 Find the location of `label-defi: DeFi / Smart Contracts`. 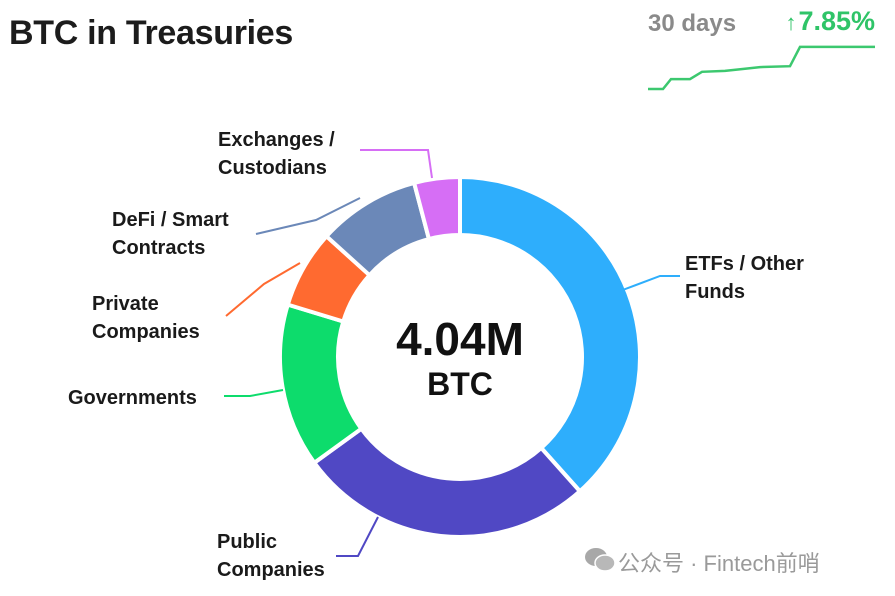

label-defi: DeFi / Smart Contracts is located at coordinates (170, 234).